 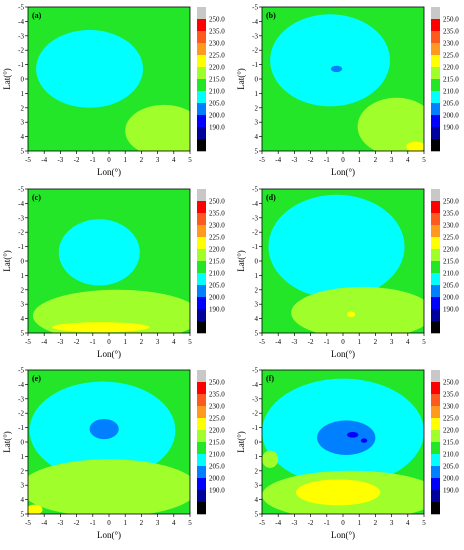 I want to click on colorbar-tick-label: 210.0, so click(x=217, y=455).